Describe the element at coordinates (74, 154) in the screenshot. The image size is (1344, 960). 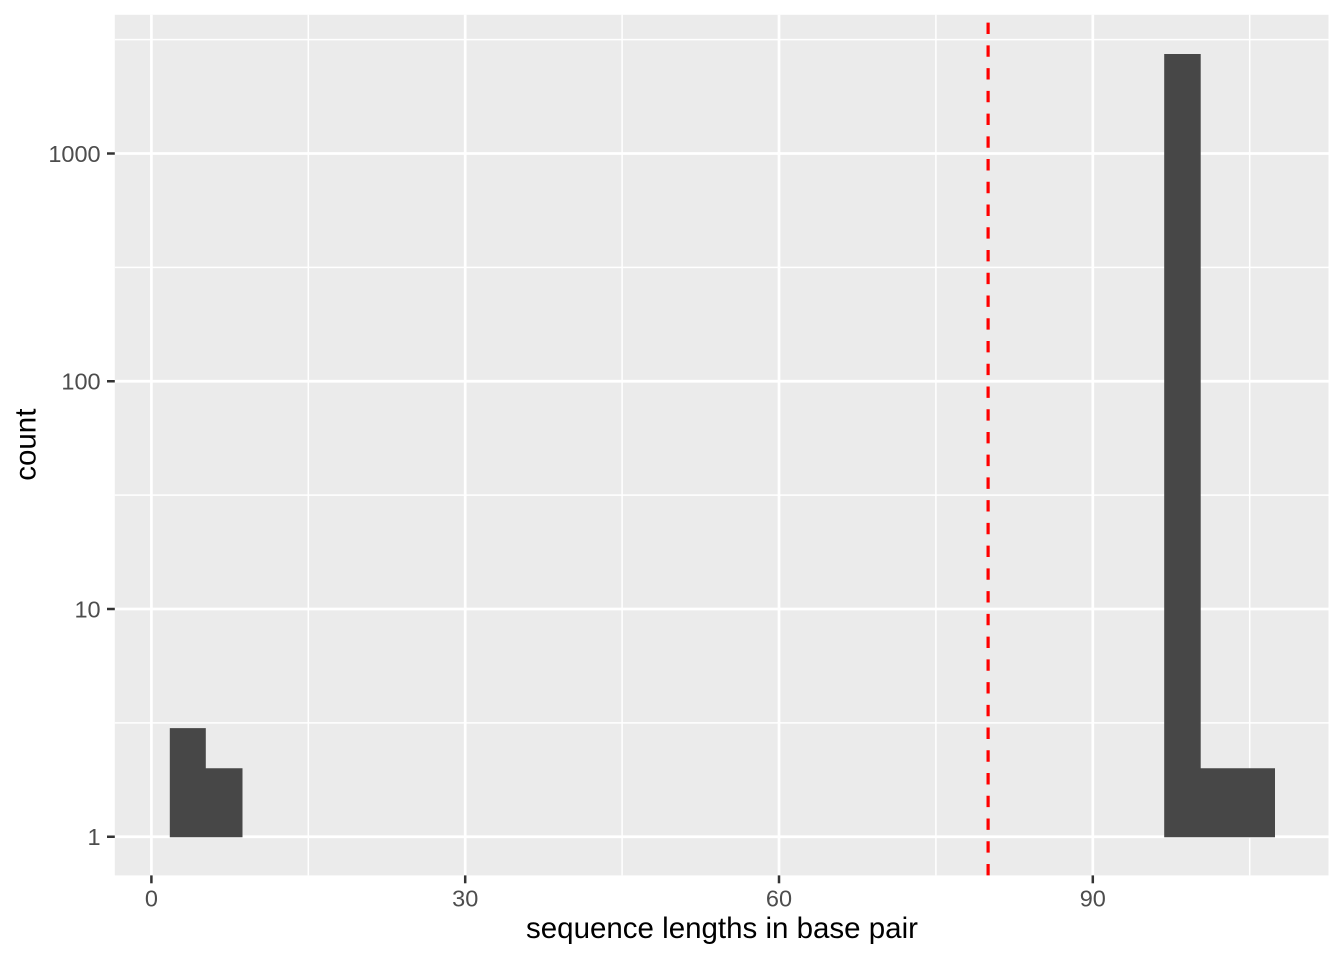
I see `svg-text: 1000` at that location.